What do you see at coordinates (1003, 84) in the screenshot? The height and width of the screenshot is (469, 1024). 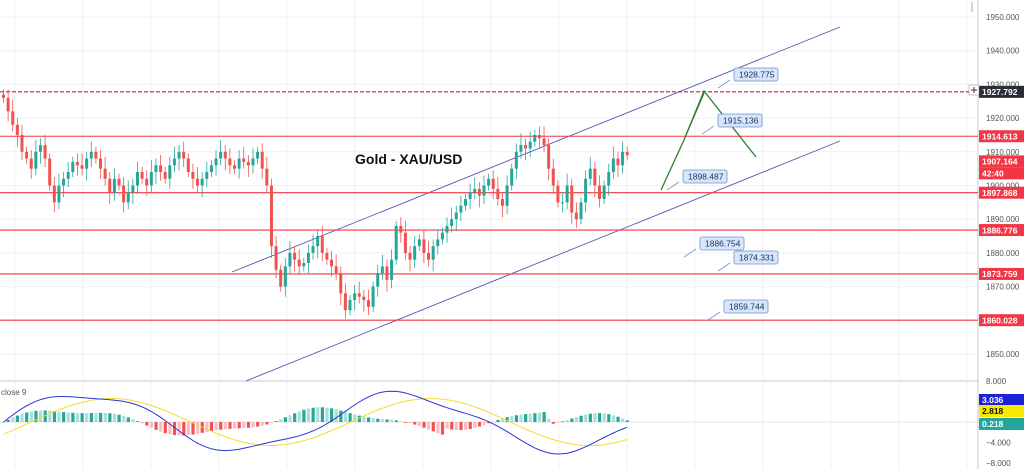 I see `price-tick-label: 1930.000` at bounding box center [1003, 84].